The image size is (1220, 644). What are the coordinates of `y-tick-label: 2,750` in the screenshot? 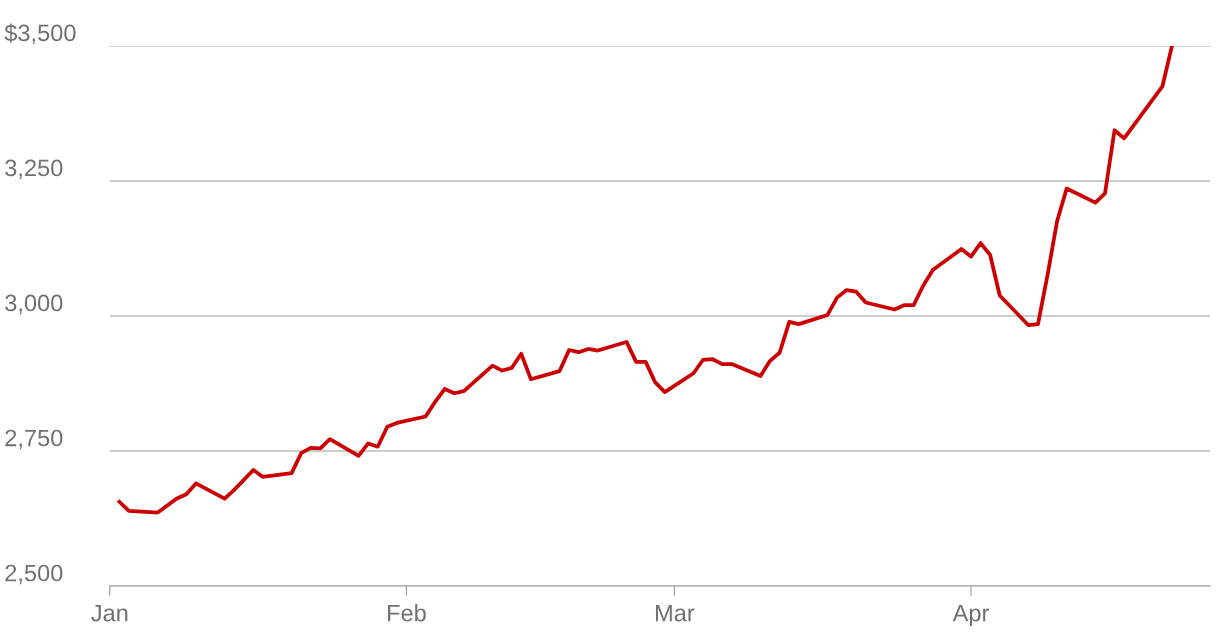 It's located at (34, 439).